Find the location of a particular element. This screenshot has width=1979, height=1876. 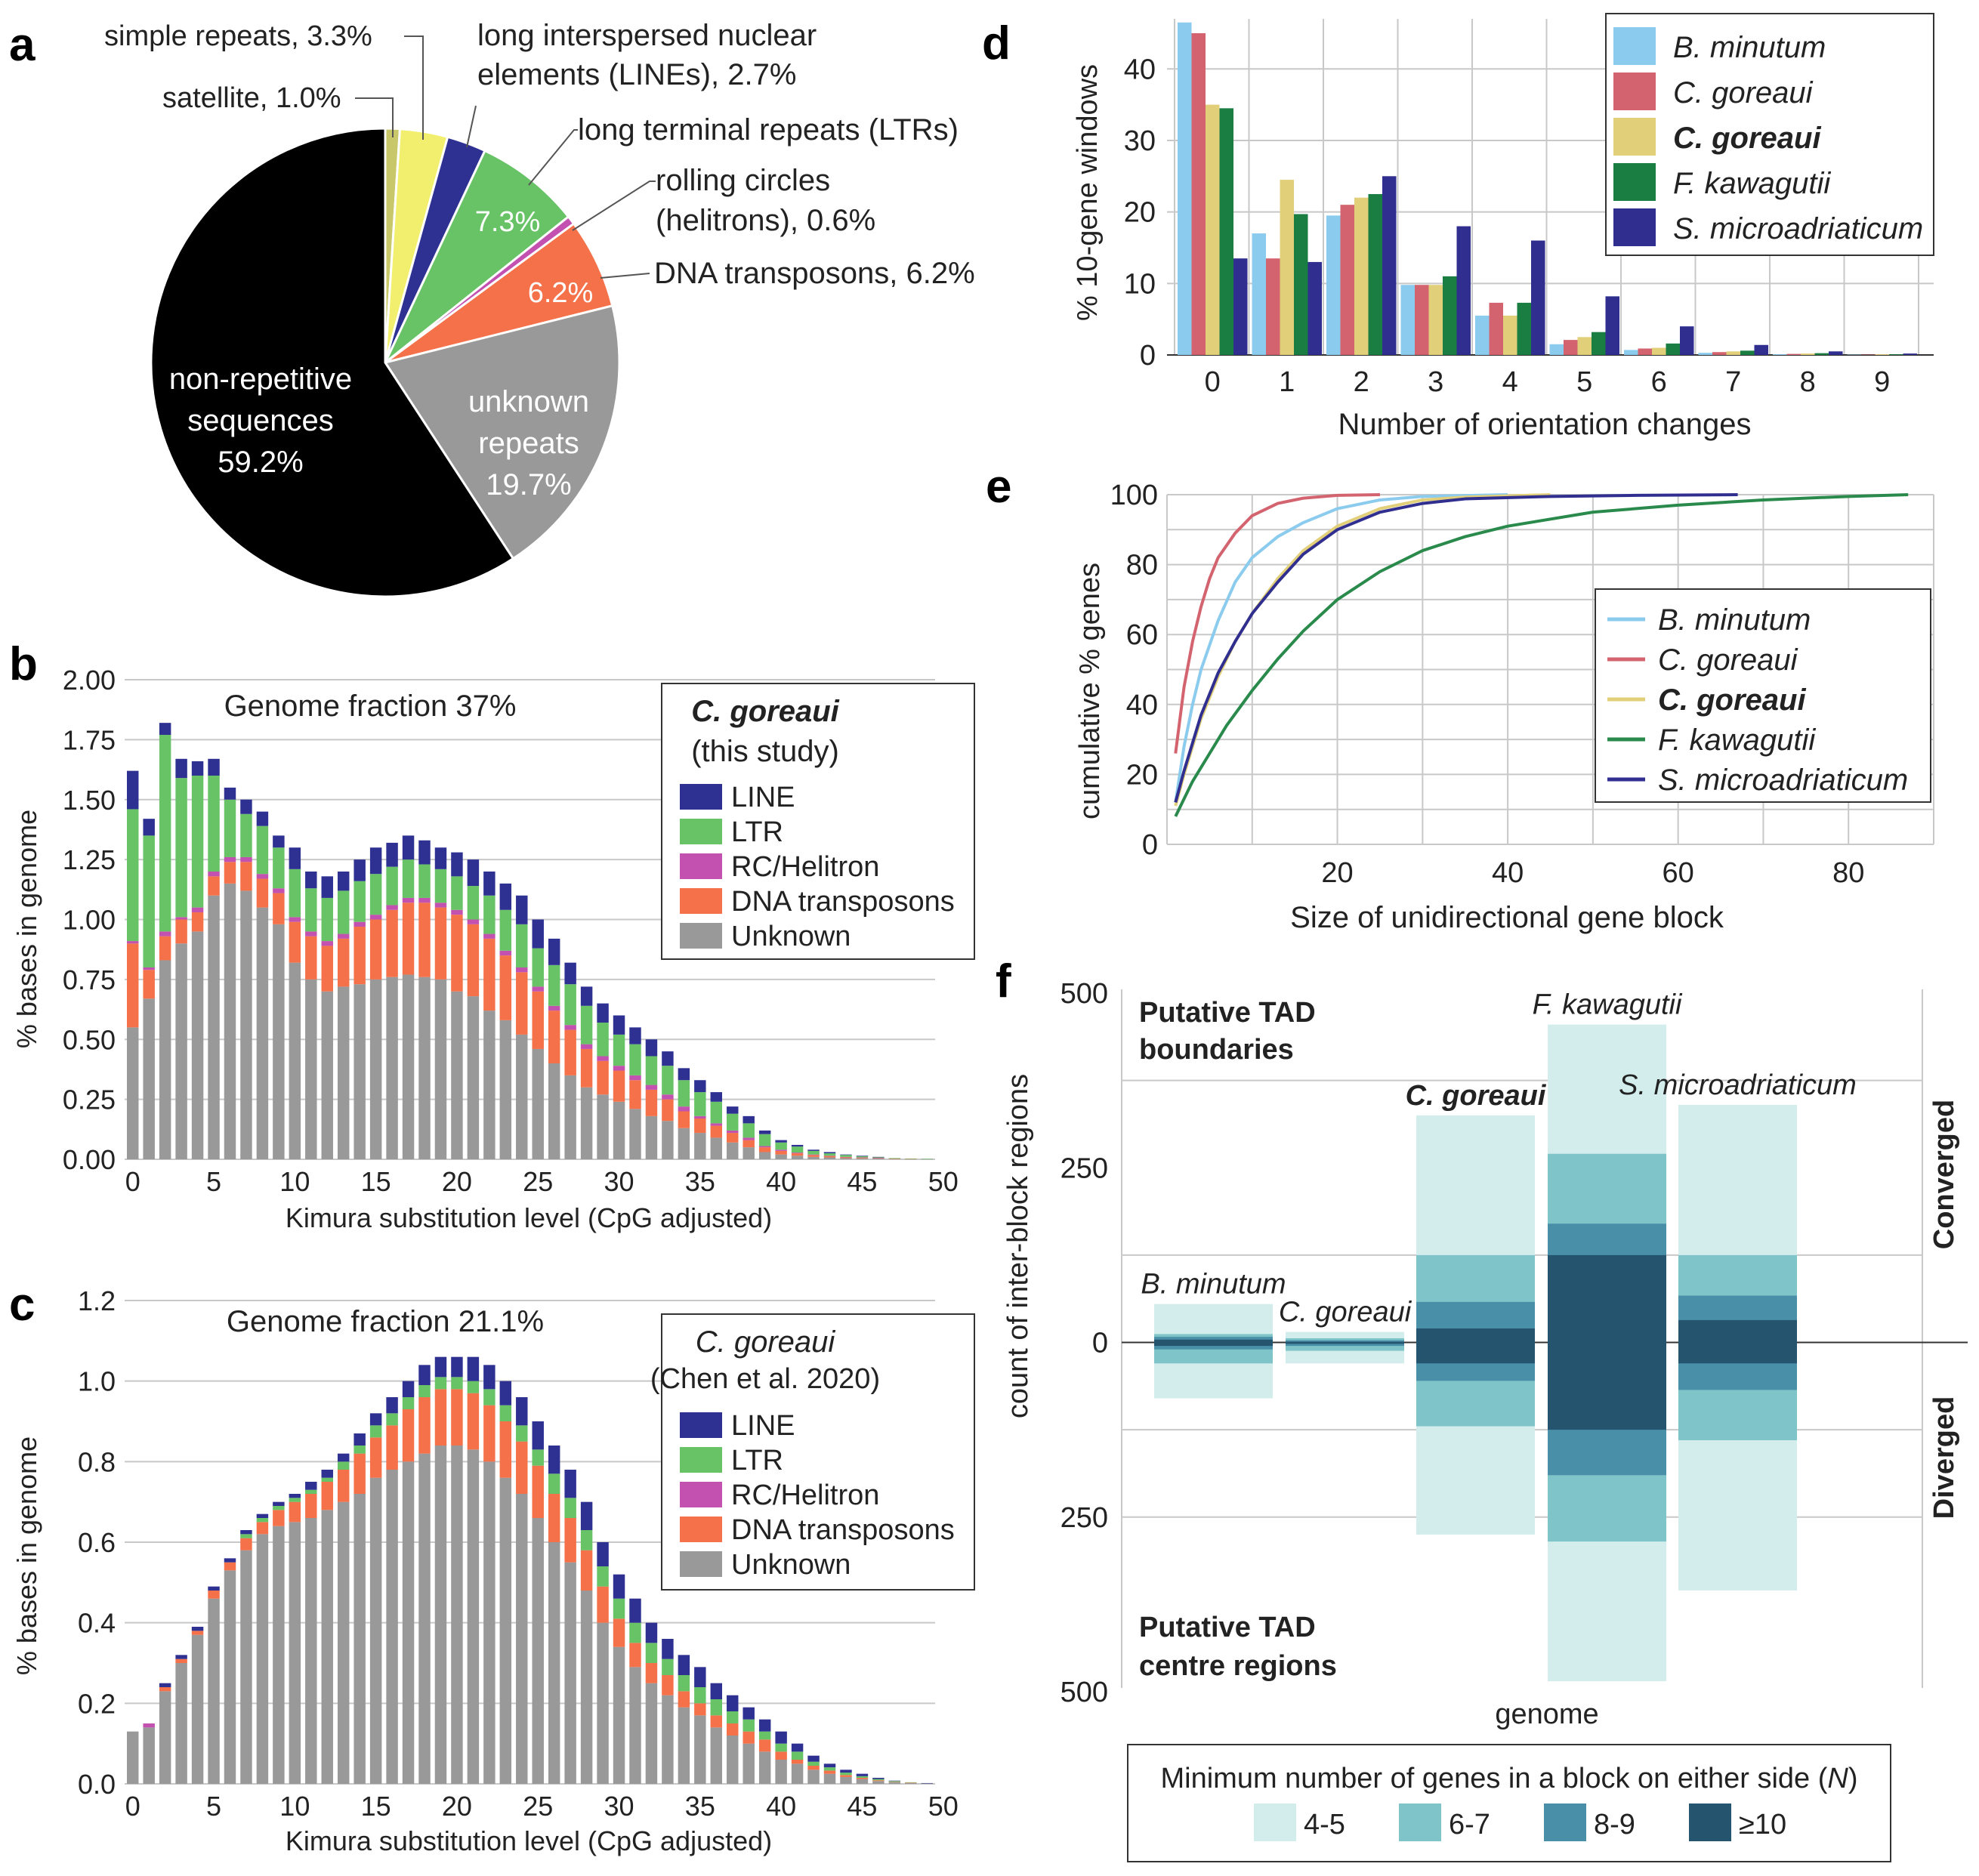

d-xlabel: Number of orientation changes is located at coordinates (1545, 424).